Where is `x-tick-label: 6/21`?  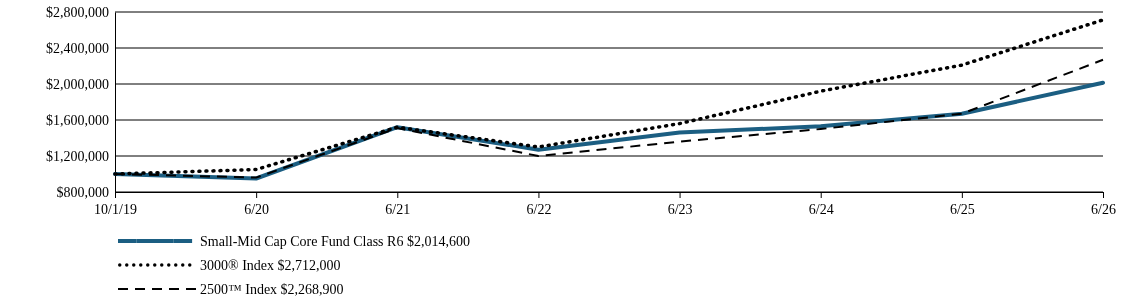 x-tick-label: 6/21 is located at coordinates (398, 209).